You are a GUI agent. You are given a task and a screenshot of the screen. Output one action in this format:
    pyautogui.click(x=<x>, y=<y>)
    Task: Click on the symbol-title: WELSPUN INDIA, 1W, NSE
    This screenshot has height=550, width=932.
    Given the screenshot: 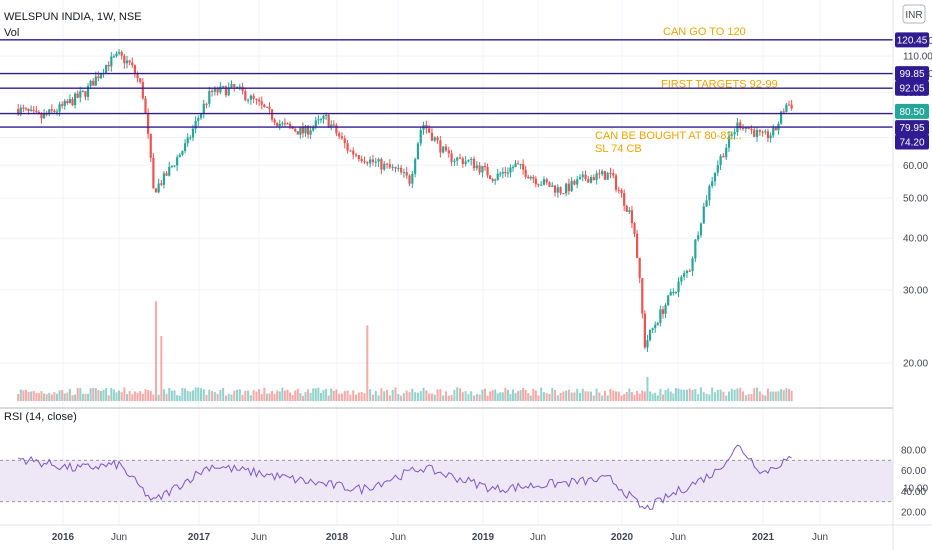 What is the action you would take?
    pyautogui.click(x=73, y=17)
    